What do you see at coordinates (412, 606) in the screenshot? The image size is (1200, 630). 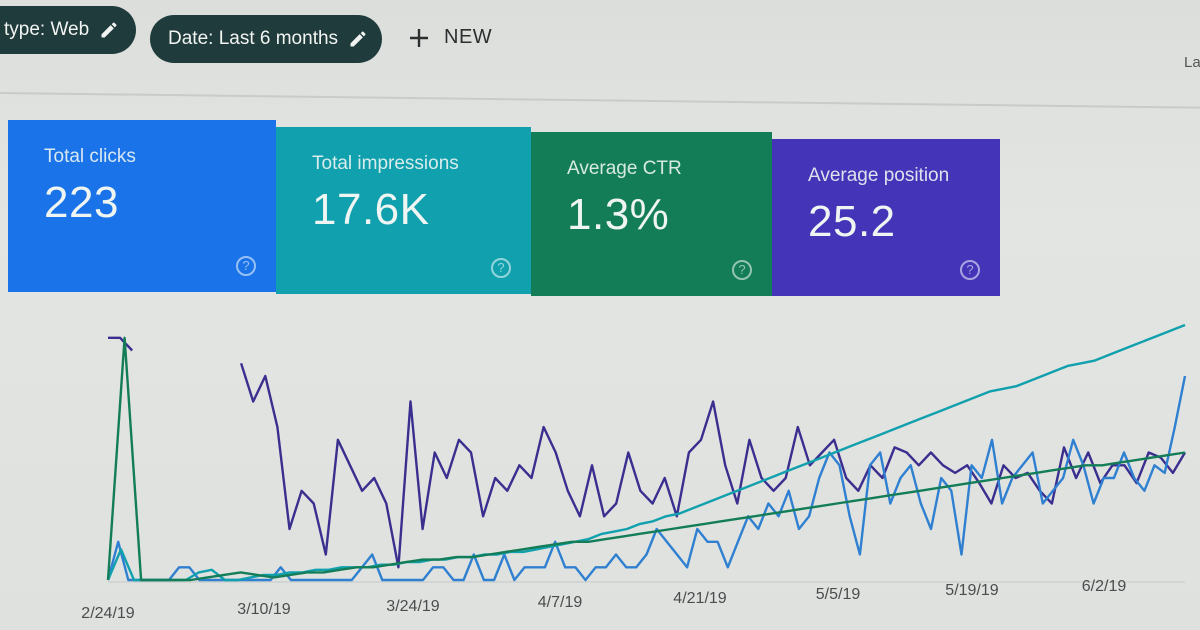 I see `x-tick-label: 3/24/19` at bounding box center [412, 606].